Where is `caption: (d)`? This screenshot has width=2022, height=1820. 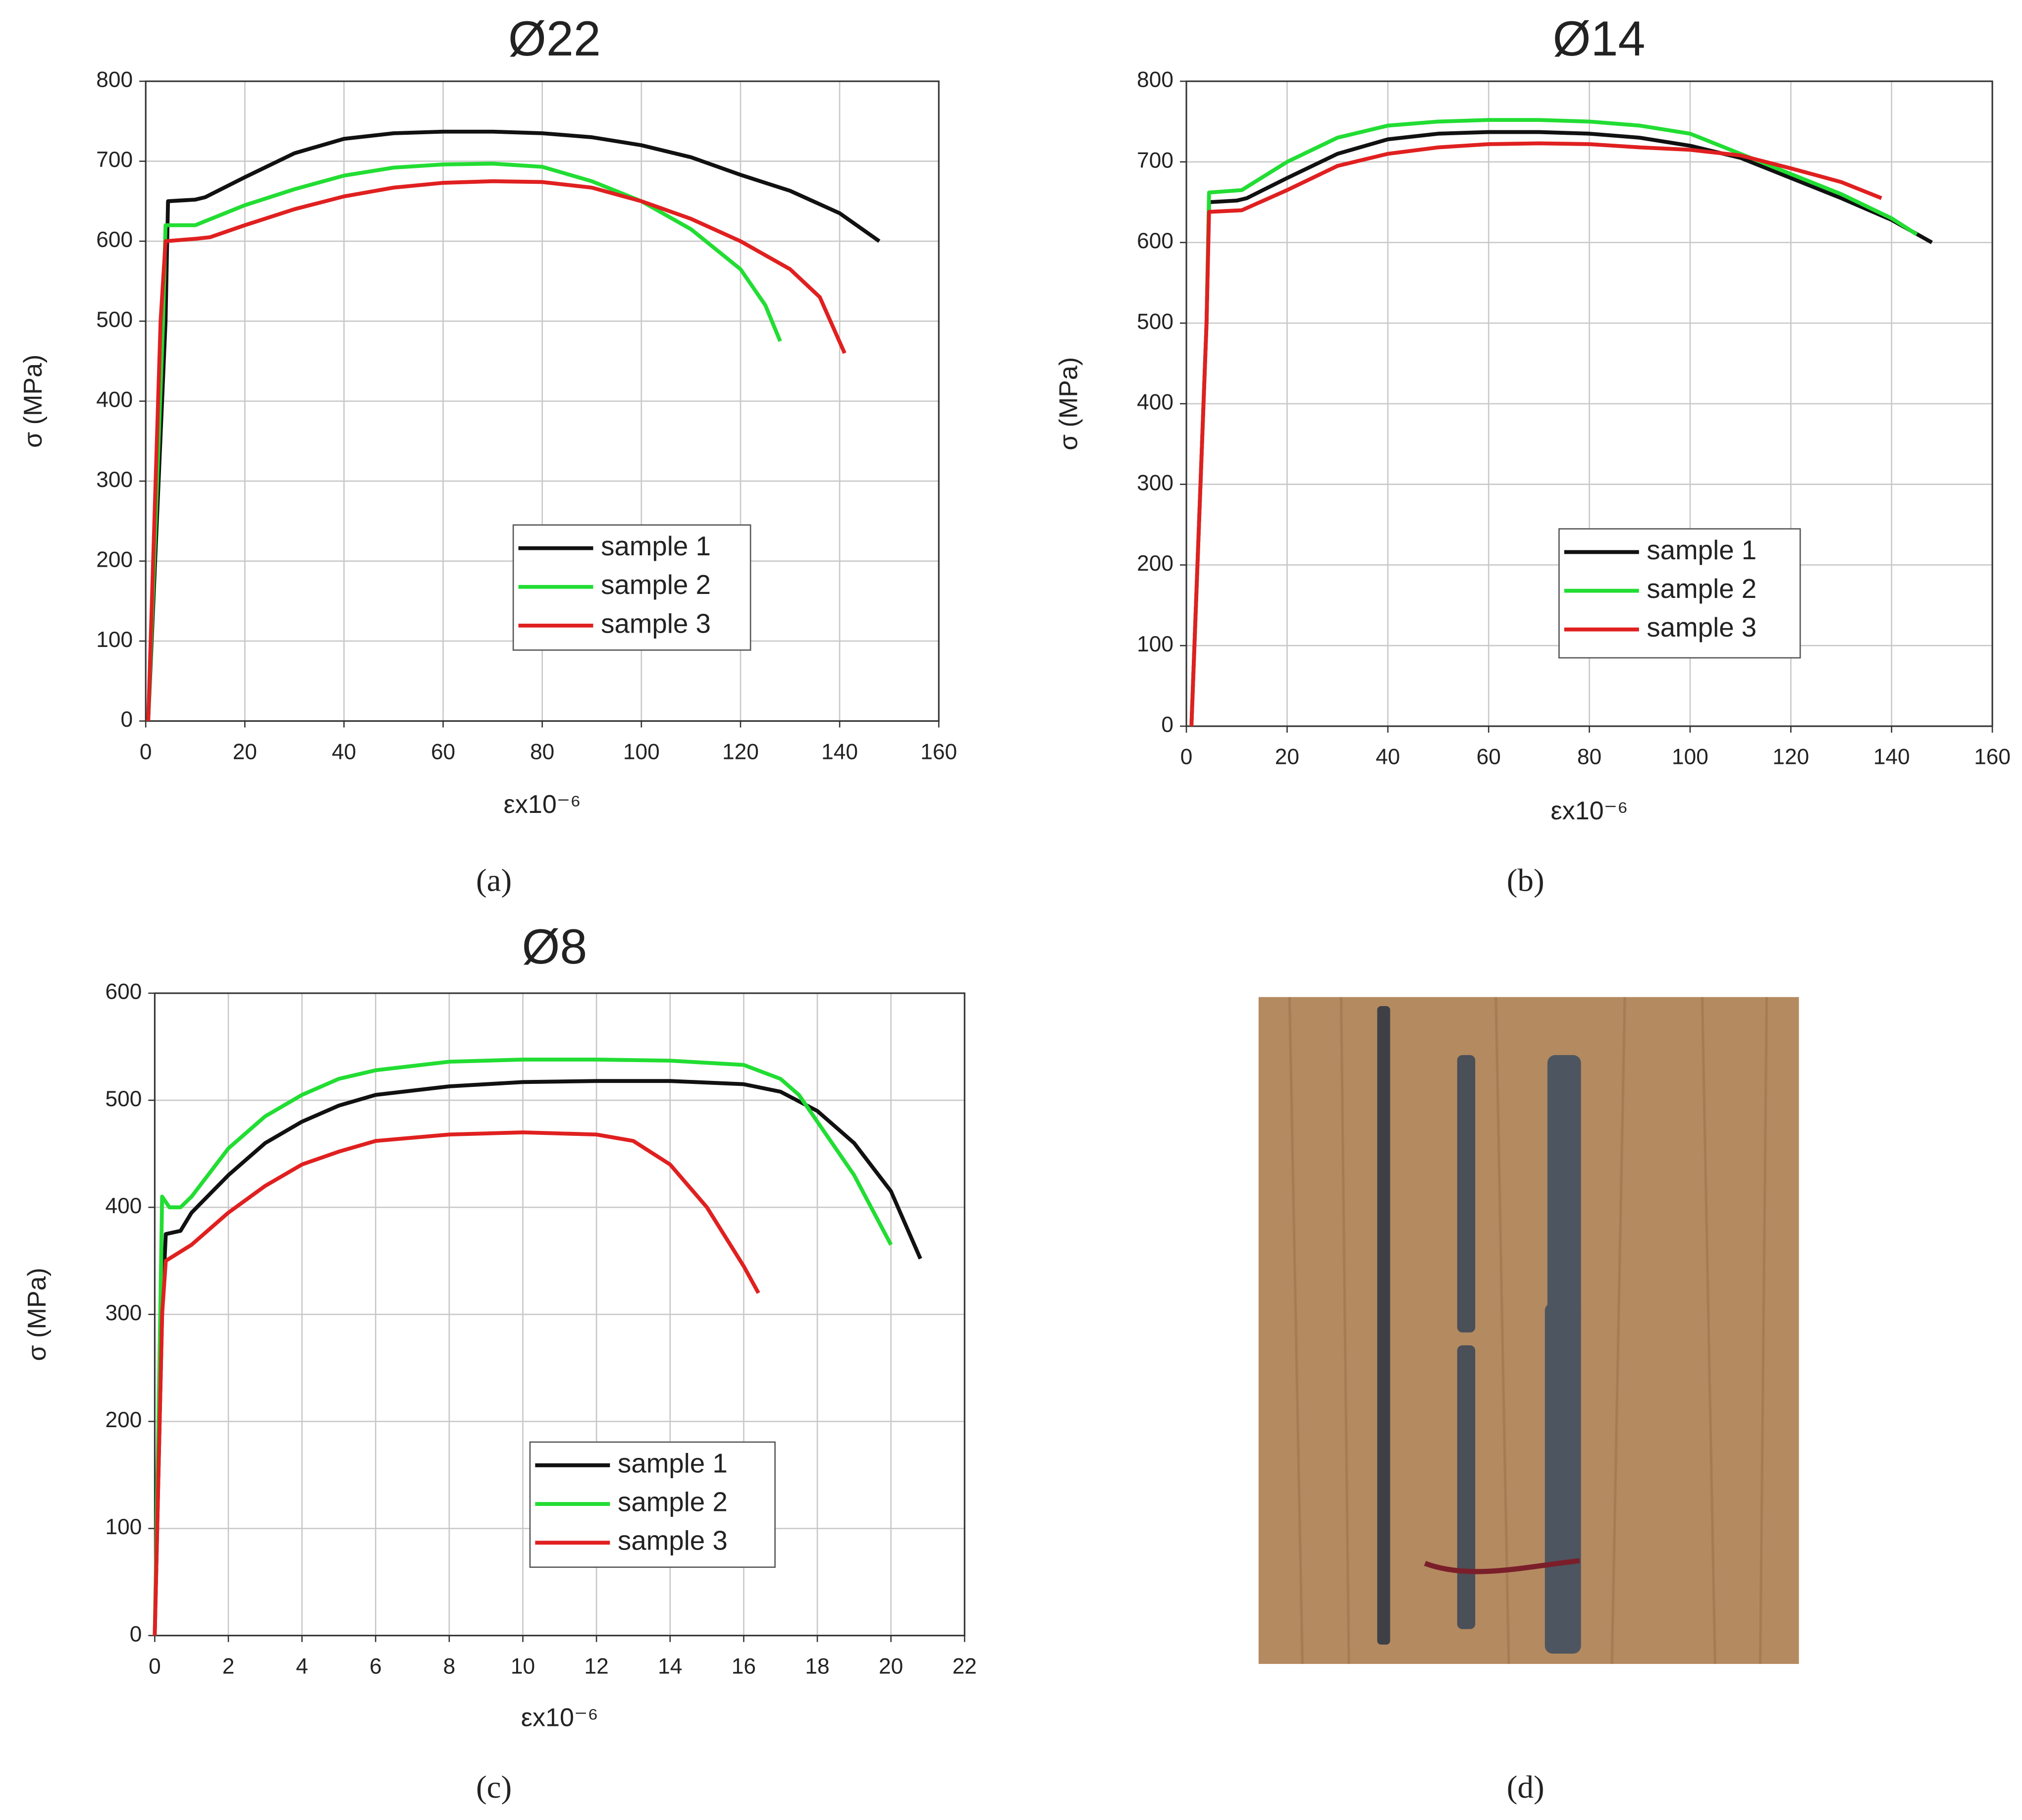
caption: (d) is located at coordinates (1525, 1787).